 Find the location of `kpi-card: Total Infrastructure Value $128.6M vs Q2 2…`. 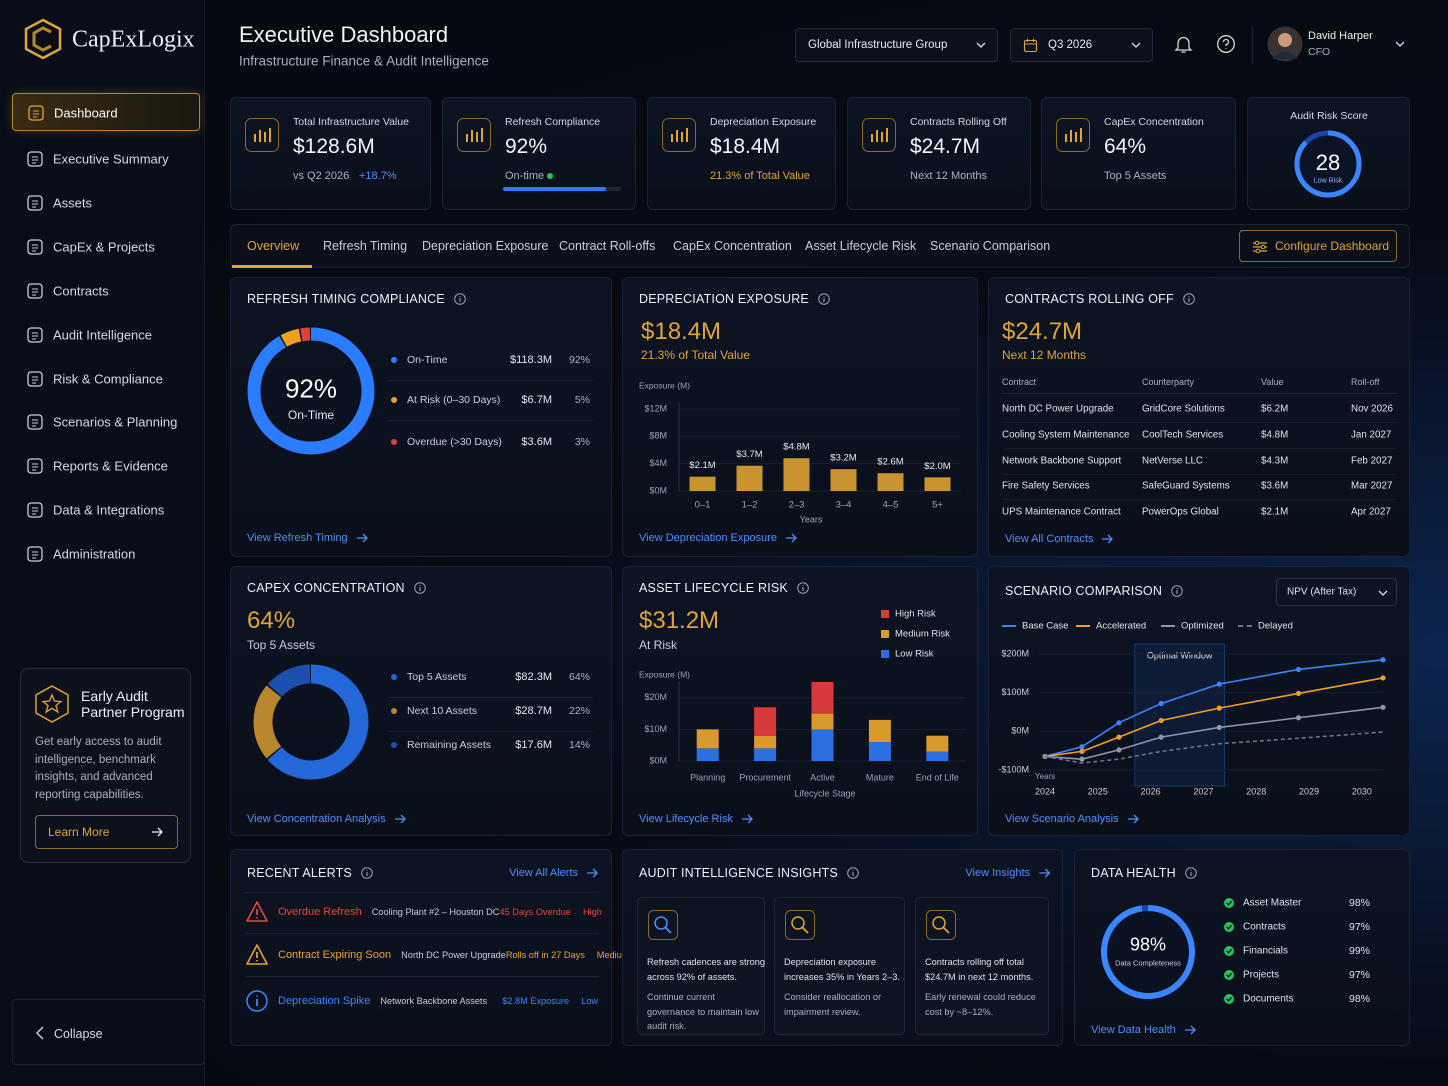

kpi-card: Total Infrastructure Value $128.6M vs Q2 2… is located at coordinates (330, 153).